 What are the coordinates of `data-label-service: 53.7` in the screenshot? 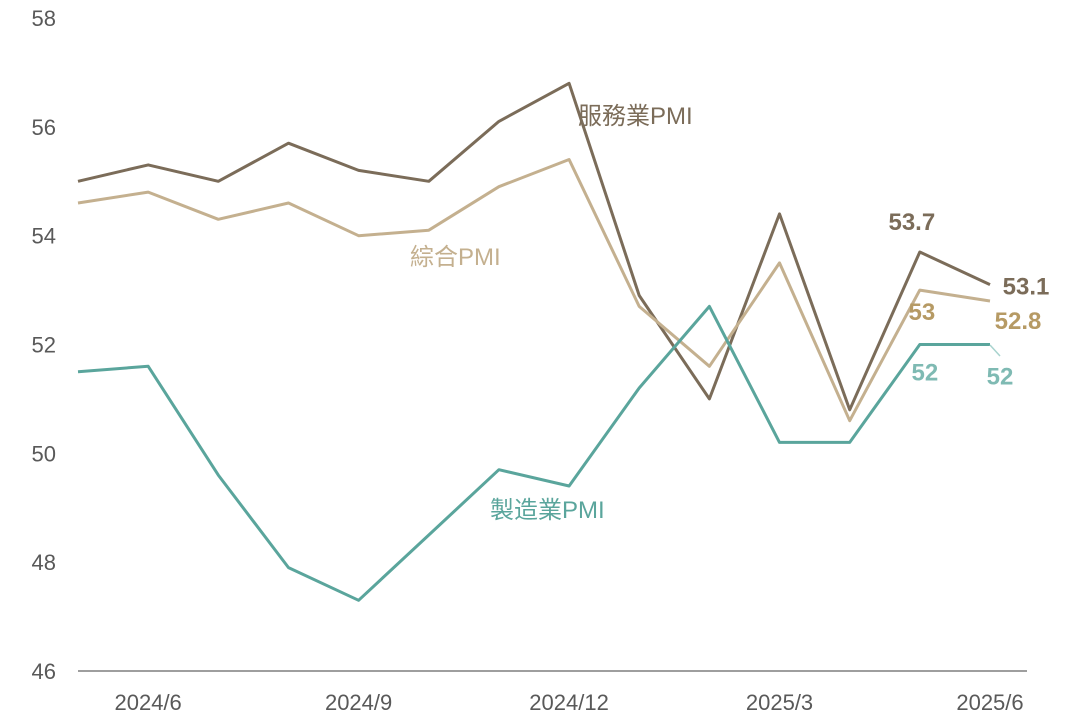 It's located at (911, 222).